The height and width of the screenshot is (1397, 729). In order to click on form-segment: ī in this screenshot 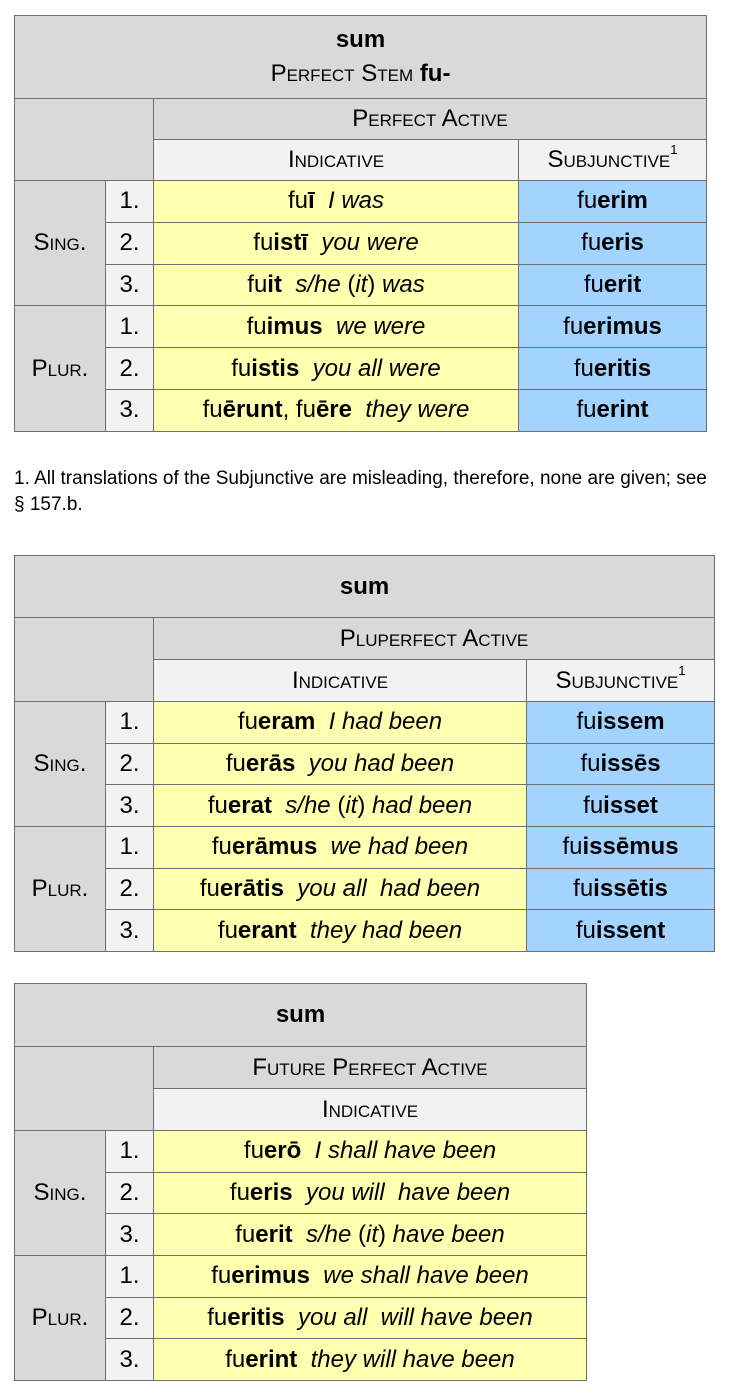, I will do `click(311, 201)`.